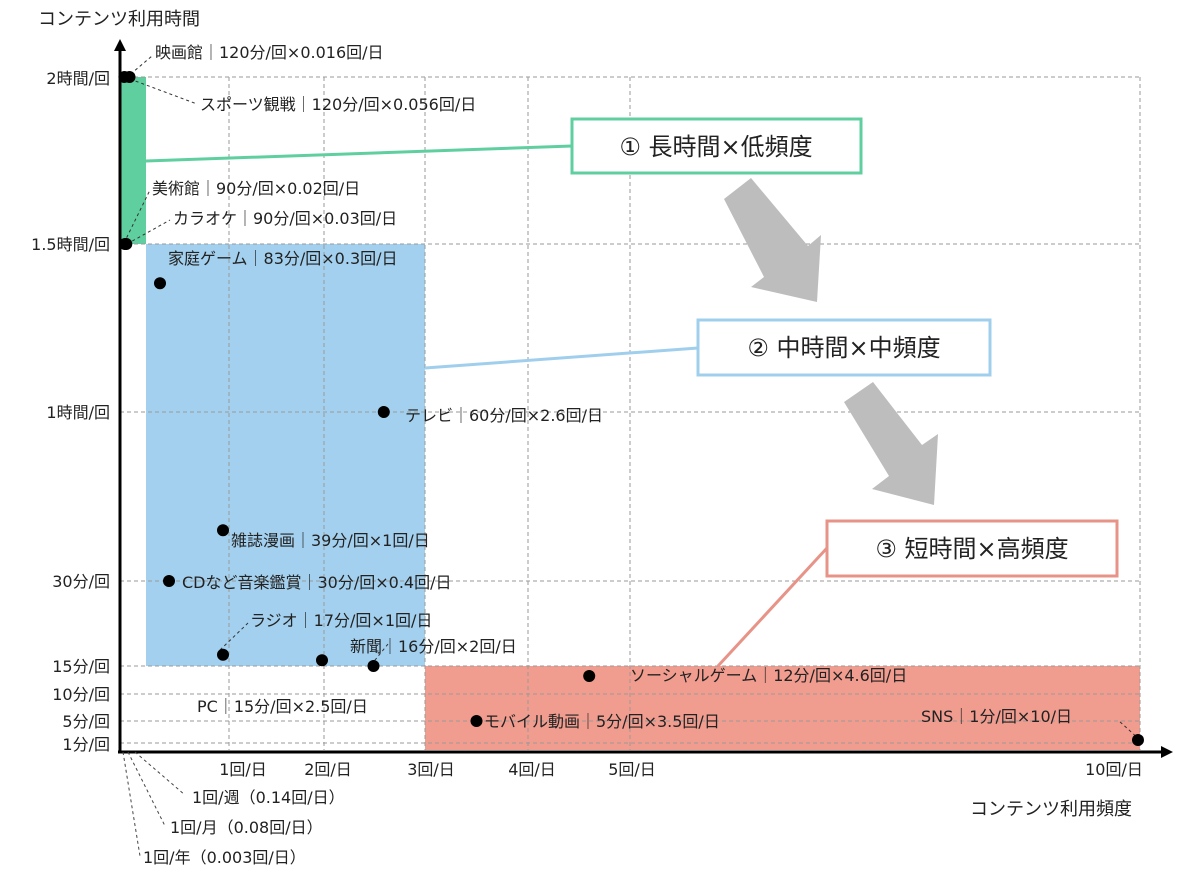 The image size is (1200, 884). I want to click on point-label: テレビ｜60分/回×2.6回/日, so click(504, 415).